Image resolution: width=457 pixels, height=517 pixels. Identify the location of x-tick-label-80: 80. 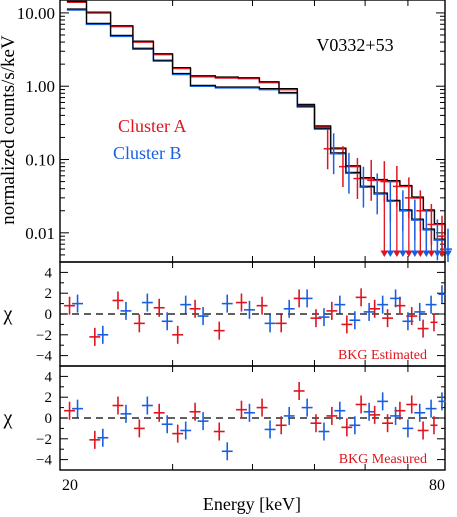
(437, 485).